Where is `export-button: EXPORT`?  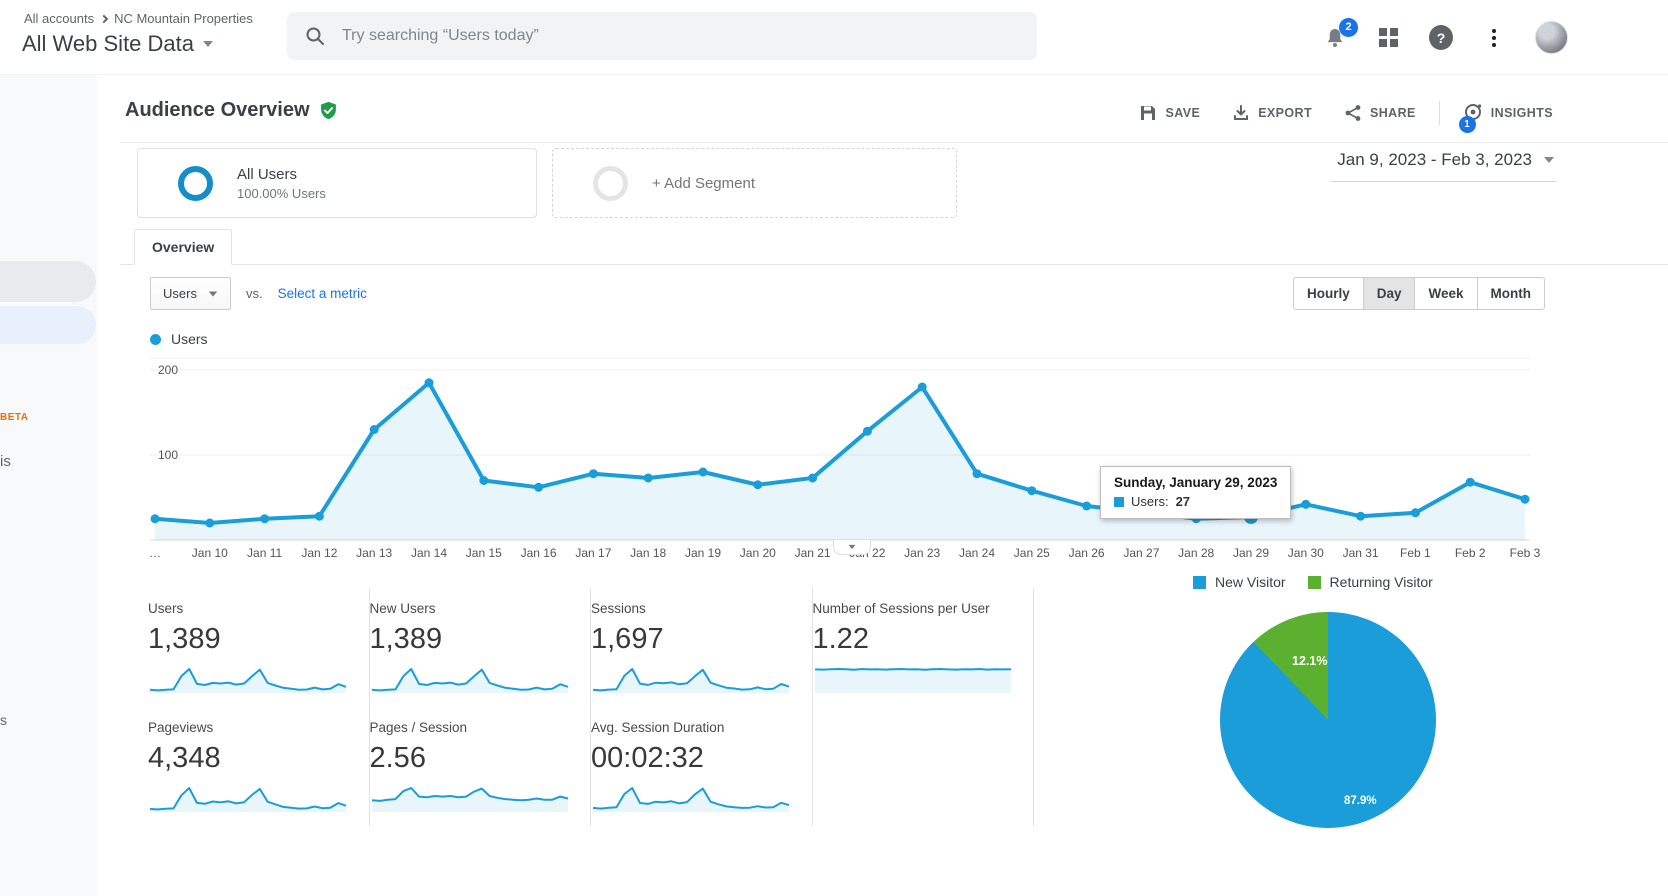 export-button: EXPORT is located at coordinates (1272, 113).